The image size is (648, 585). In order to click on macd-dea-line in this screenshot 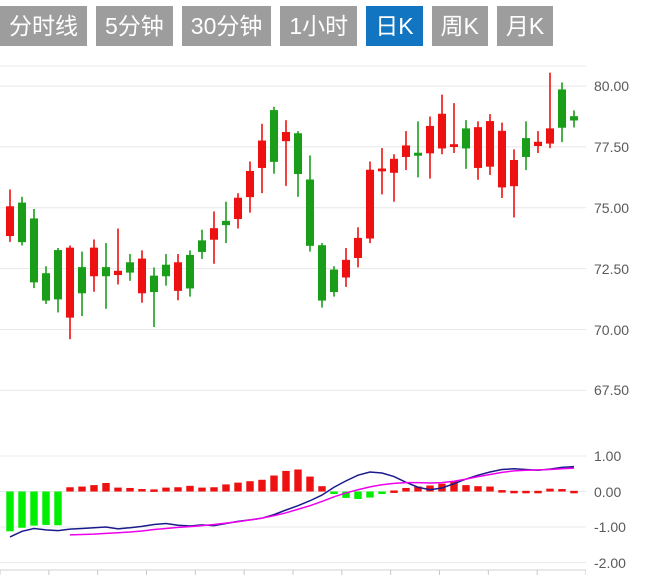, I will do `click(322, 501)`.